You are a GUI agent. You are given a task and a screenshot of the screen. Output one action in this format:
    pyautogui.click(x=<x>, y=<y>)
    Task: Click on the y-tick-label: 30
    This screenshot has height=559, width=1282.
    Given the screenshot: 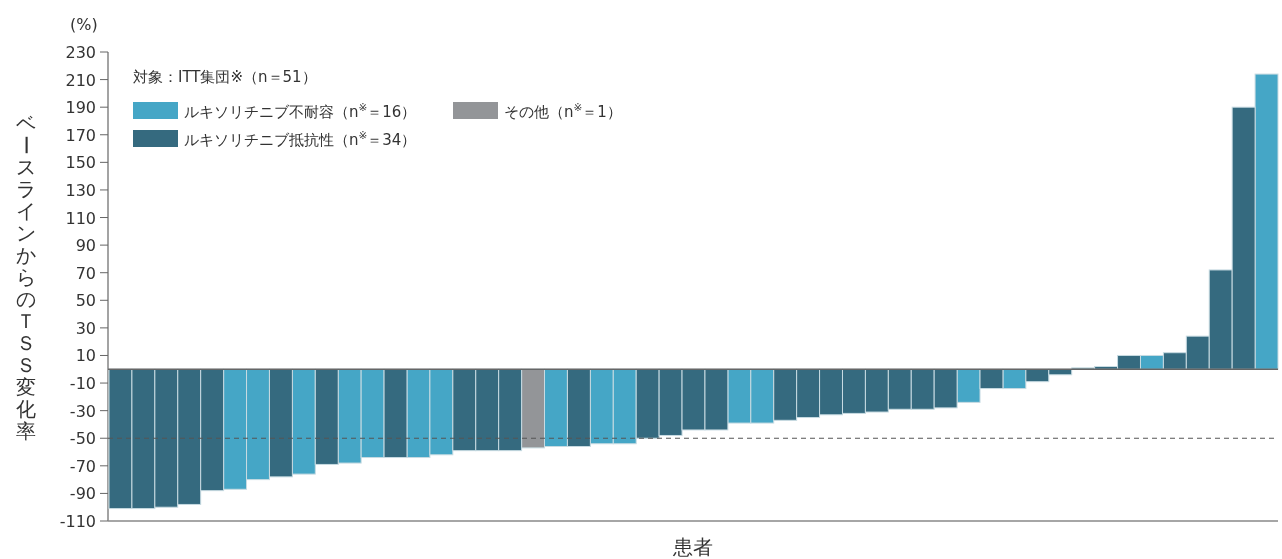 What is the action you would take?
    pyautogui.click(x=85, y=328)
    